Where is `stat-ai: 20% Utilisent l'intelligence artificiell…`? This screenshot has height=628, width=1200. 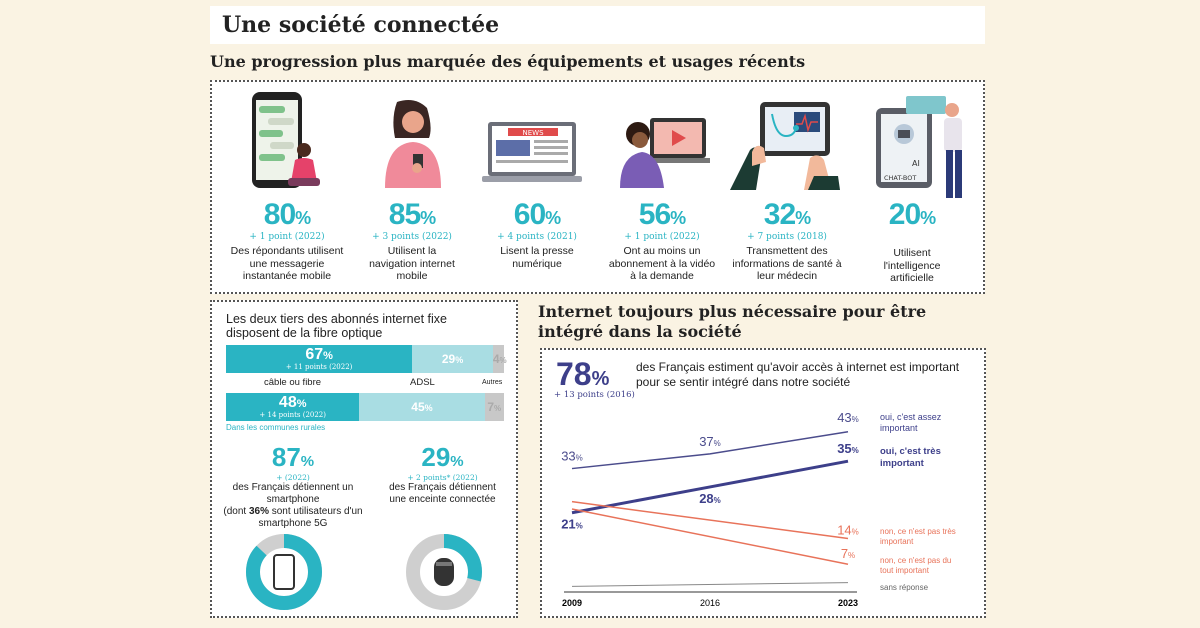 stat-ai: 20% Utilisent l'intelligence artificiell… is located at coordinates (912, 241).